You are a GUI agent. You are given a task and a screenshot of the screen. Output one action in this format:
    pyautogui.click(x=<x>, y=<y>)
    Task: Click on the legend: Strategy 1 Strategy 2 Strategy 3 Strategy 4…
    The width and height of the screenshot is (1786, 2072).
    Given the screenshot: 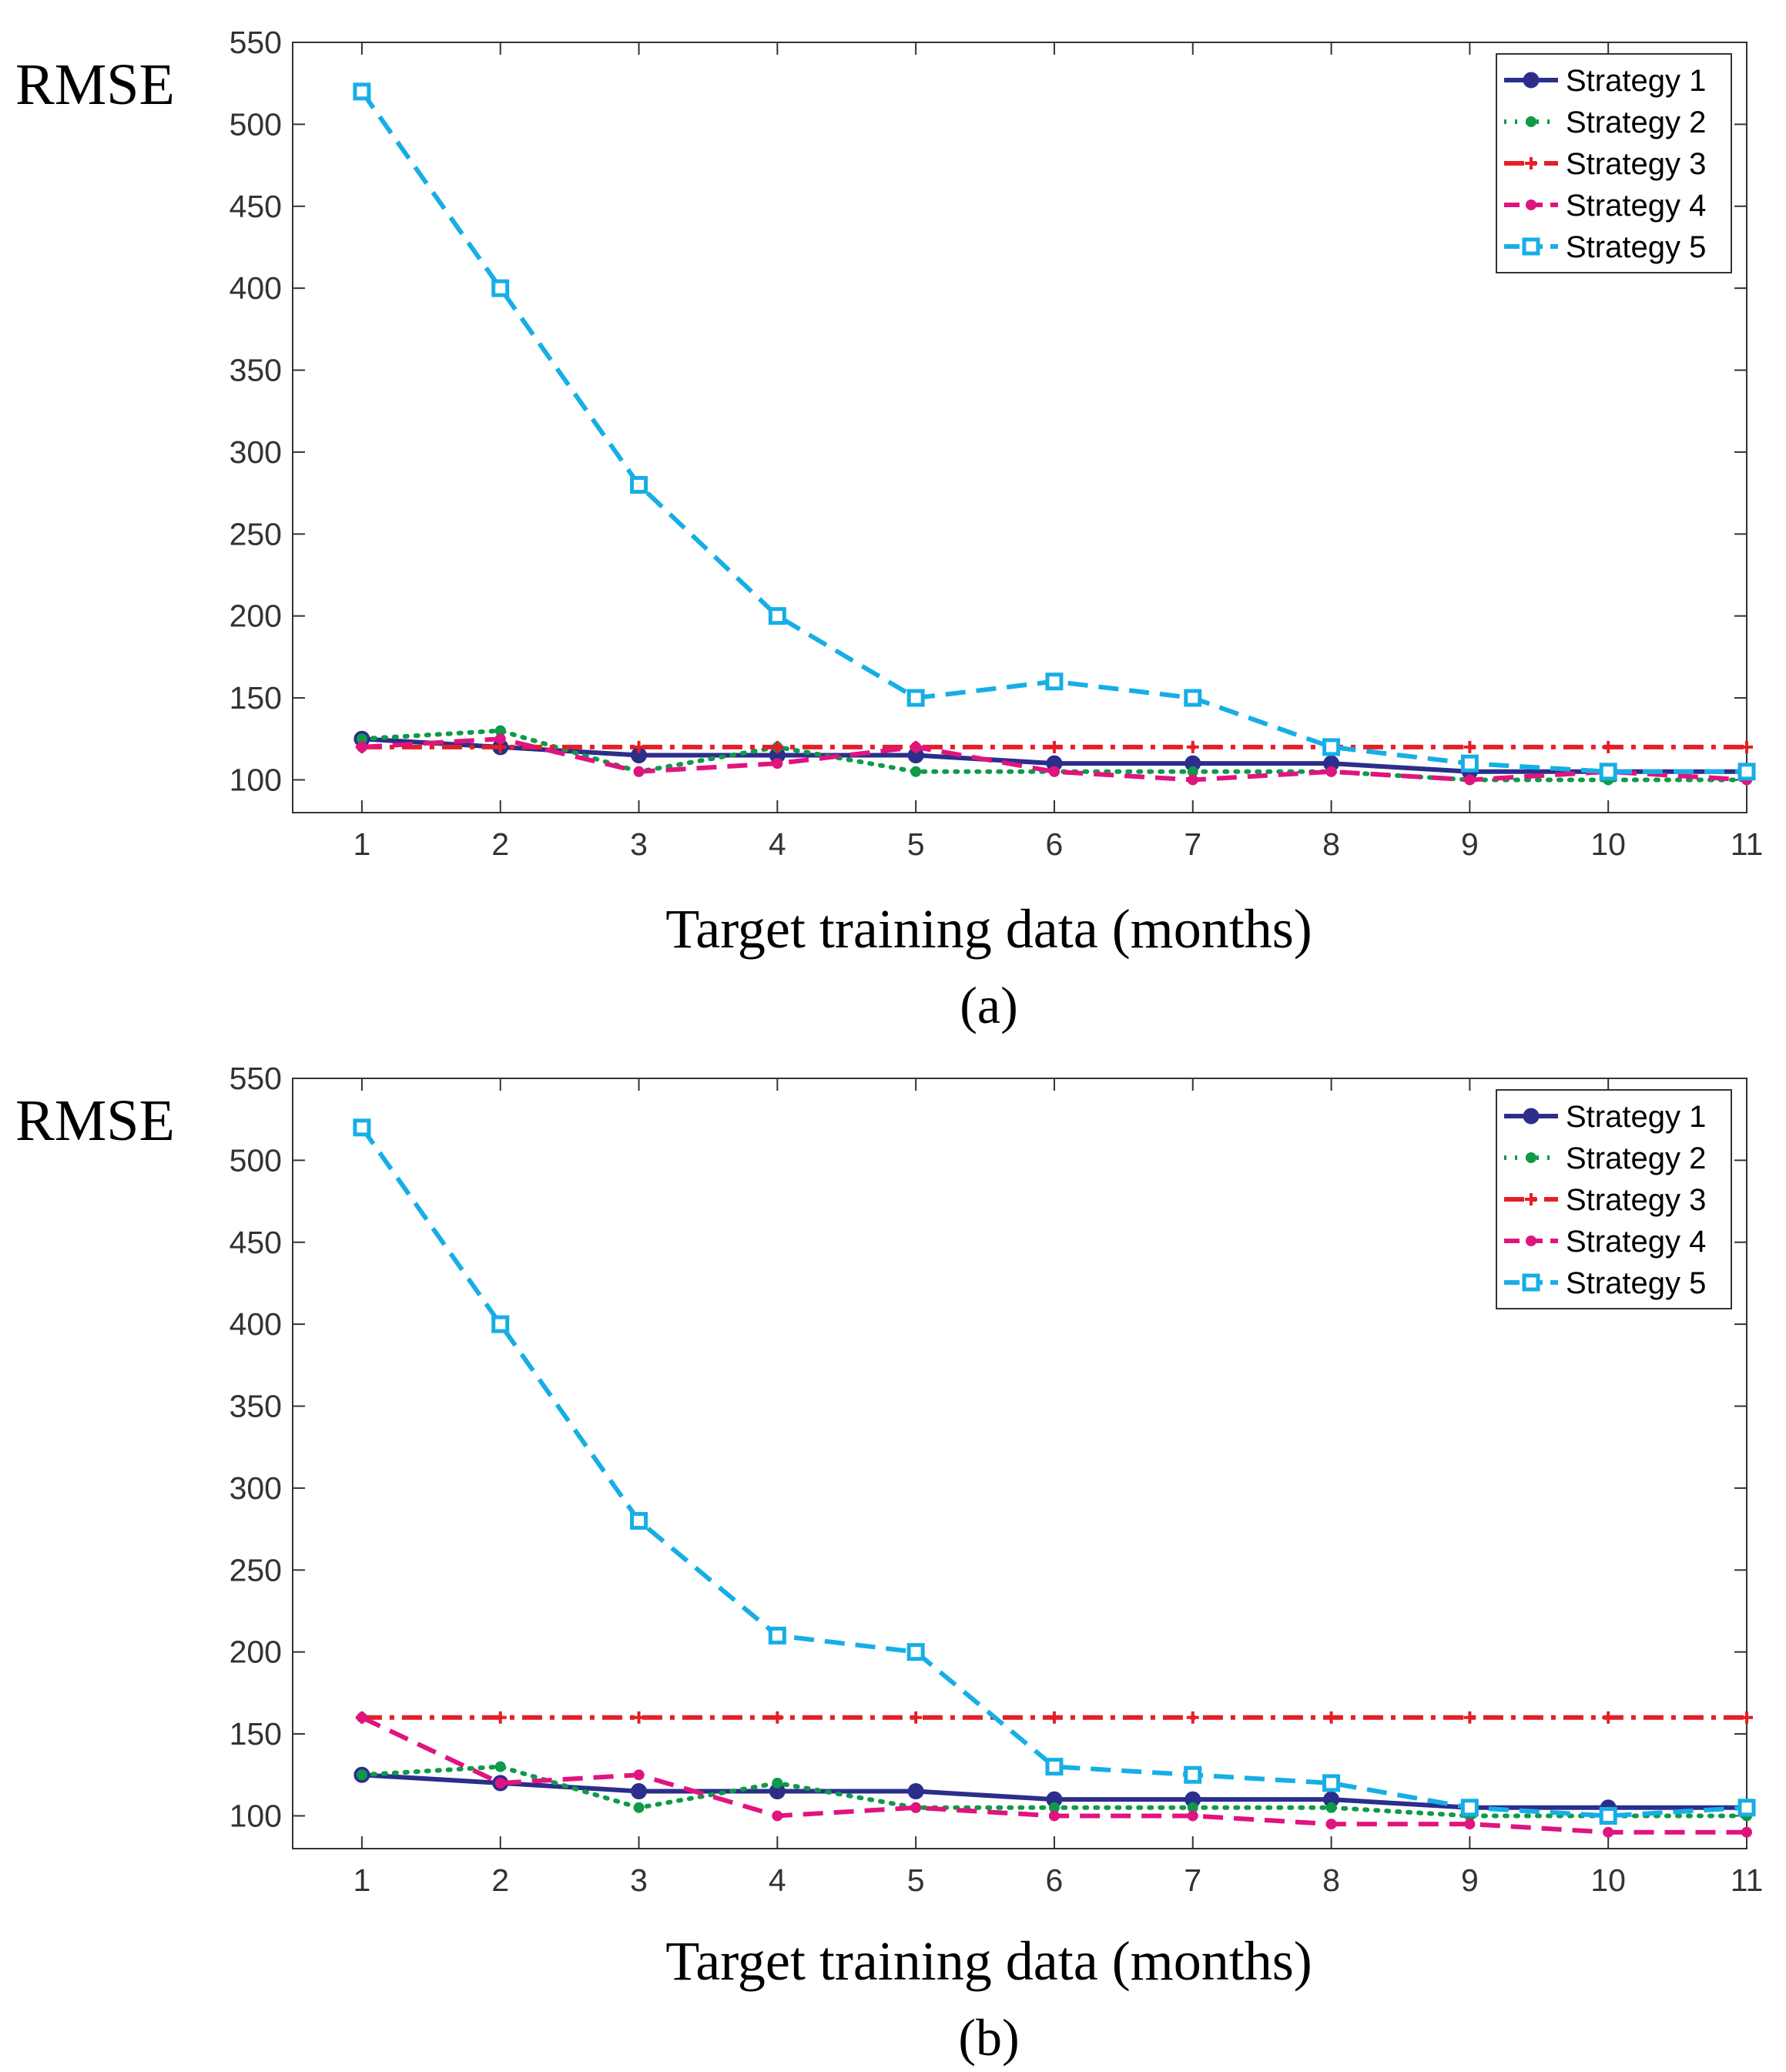 What is the action you would take?
    pyautogui.click(x=1614, y=1199)
    